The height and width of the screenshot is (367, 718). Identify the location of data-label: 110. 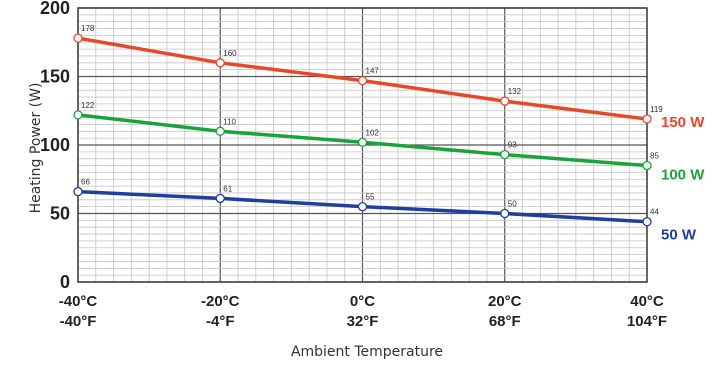
(229, 121).